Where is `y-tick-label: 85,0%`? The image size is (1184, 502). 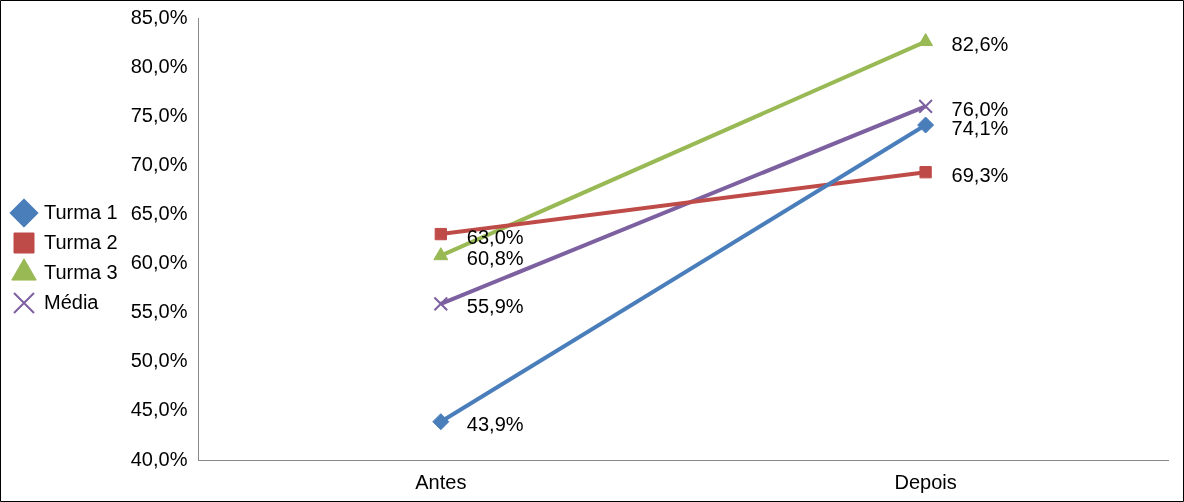
y-tick-label: 85,0% is located at coordinates (159, 16).